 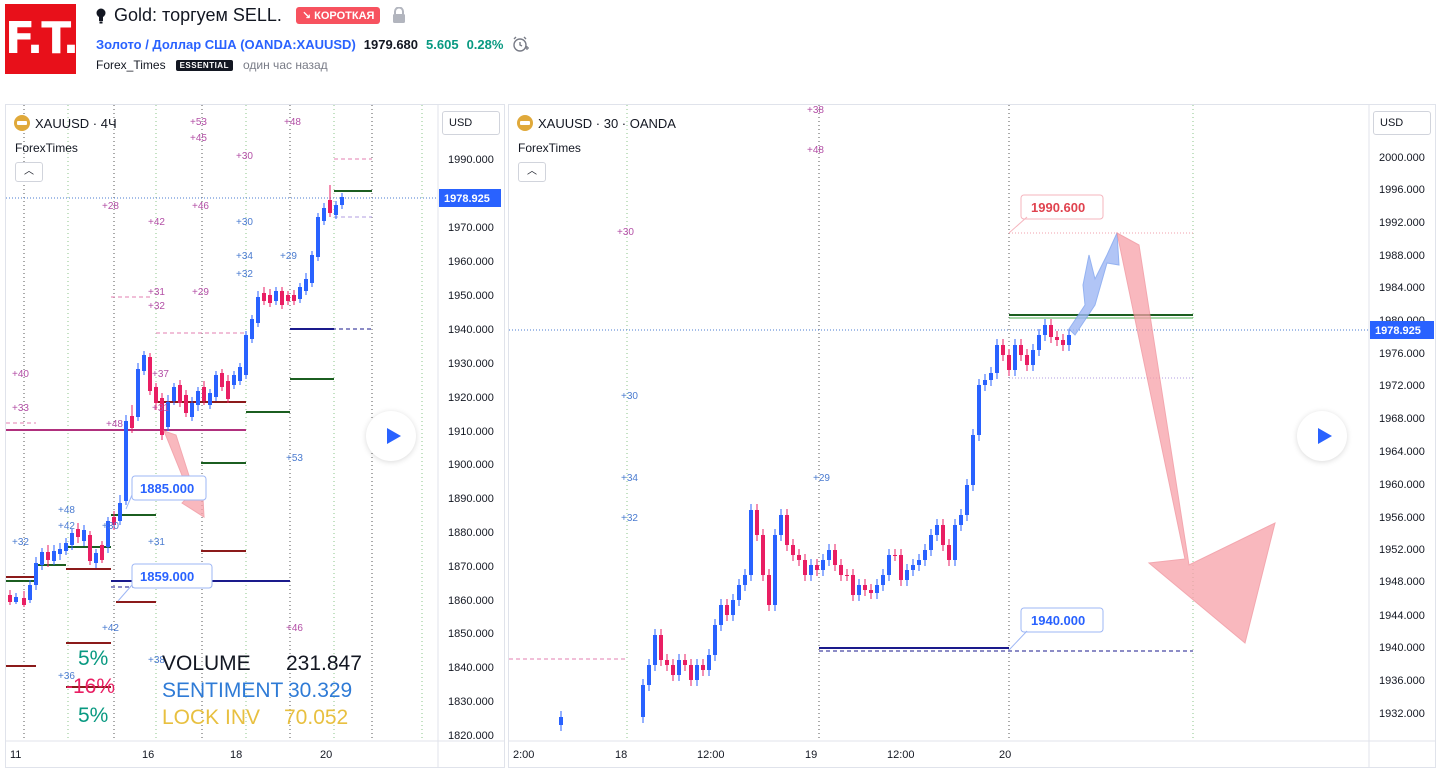 I want to click on right-callout-label: 1990.600, so click(x=1058, y=207).